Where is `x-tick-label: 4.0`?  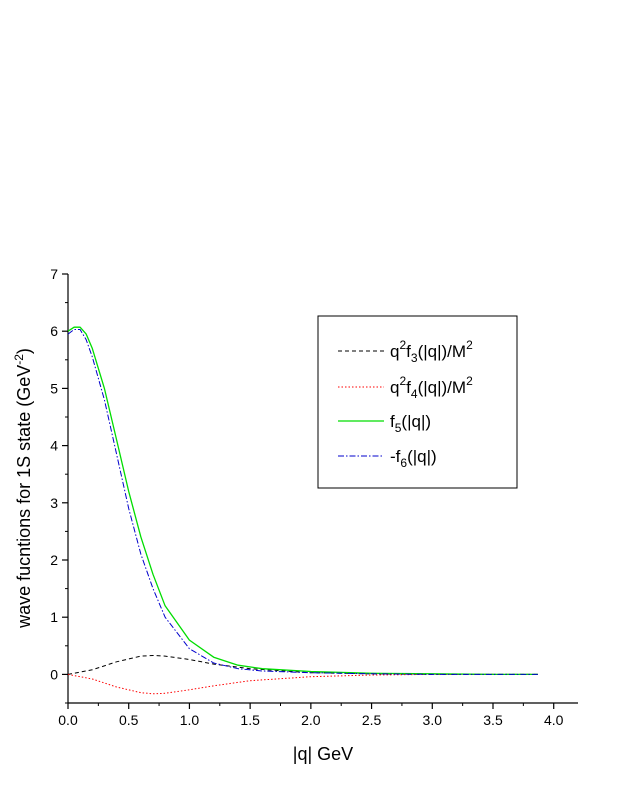 x-tick-label: 4.0 is located at coordinates (554, 720).